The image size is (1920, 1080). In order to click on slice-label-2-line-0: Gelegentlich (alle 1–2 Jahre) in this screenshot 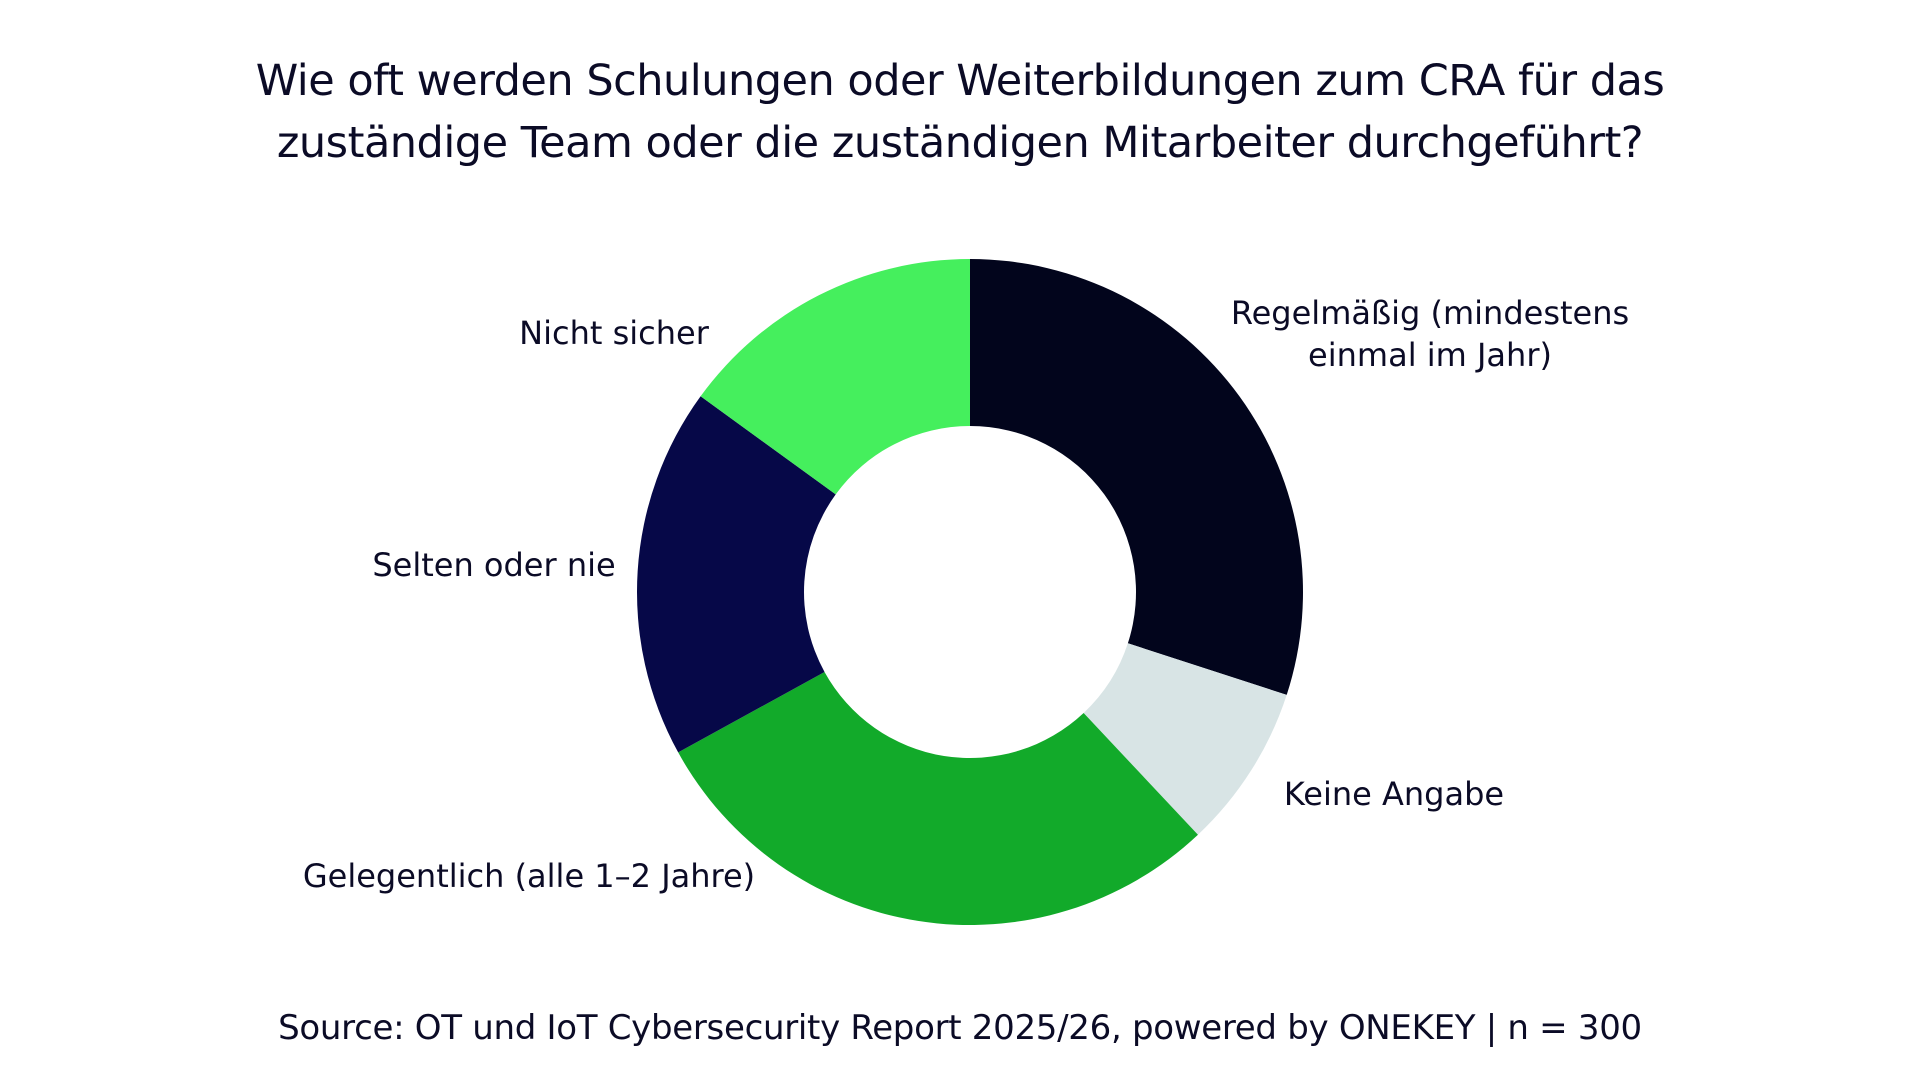, I will do `click(529, 876)`.